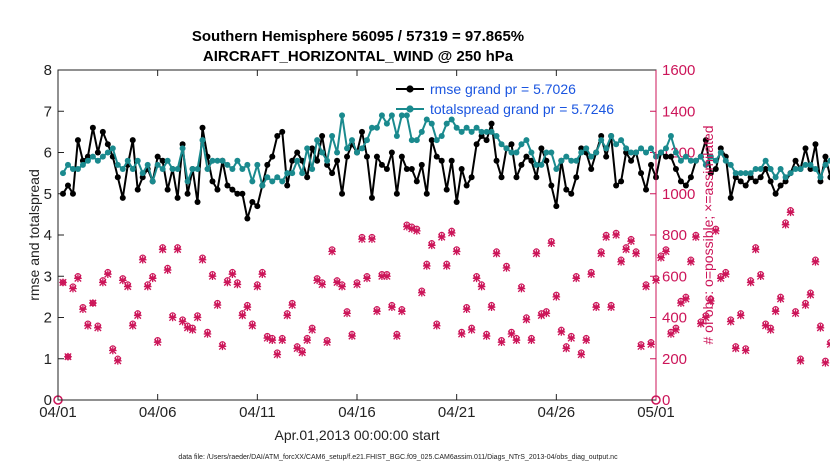 The image size is (830, 470). I want to click on y2-tick-label: 200, so click(674, 359).